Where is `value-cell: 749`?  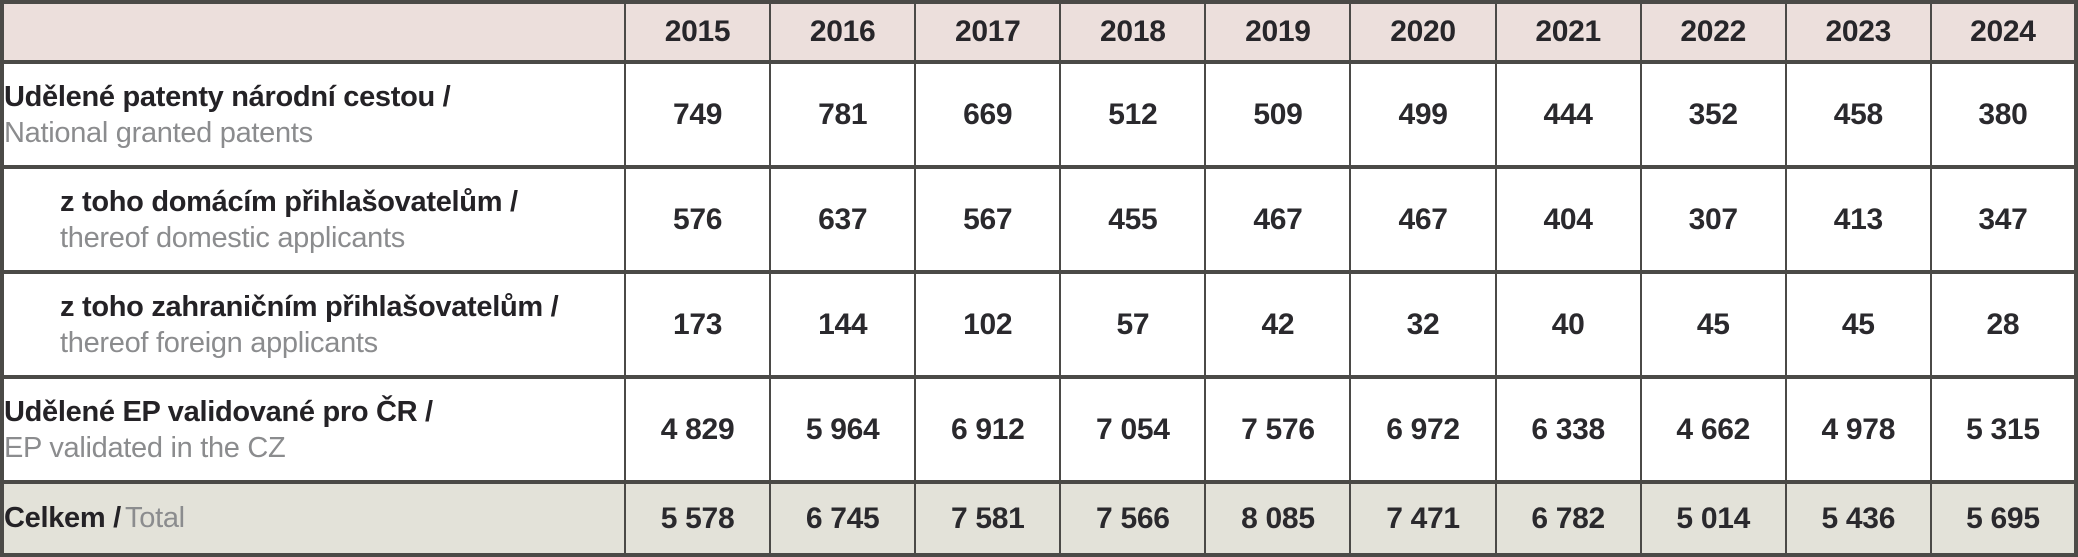 value-cell: 749 is located at coordinates (697, 114).